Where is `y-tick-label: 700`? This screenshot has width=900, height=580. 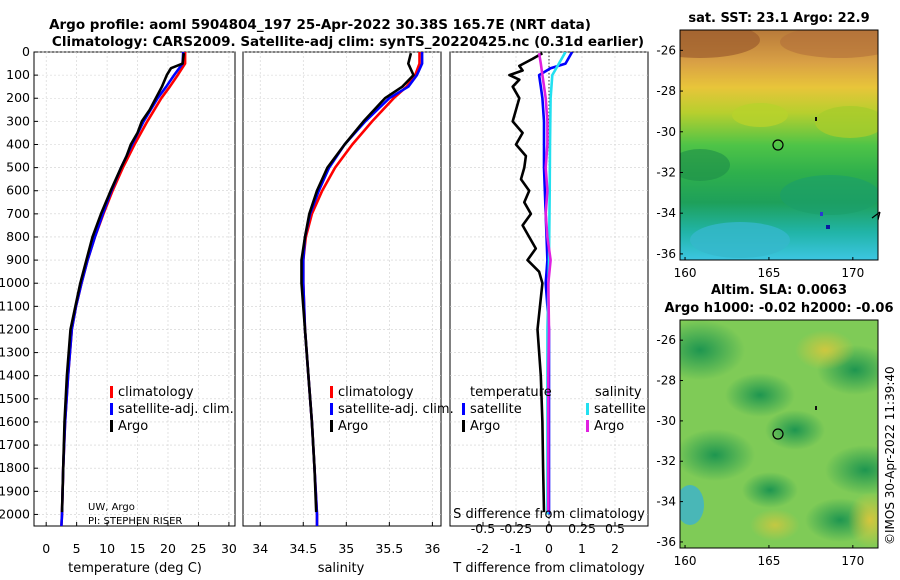 y-tick-label: 700 is located at coordinates (18, 213).